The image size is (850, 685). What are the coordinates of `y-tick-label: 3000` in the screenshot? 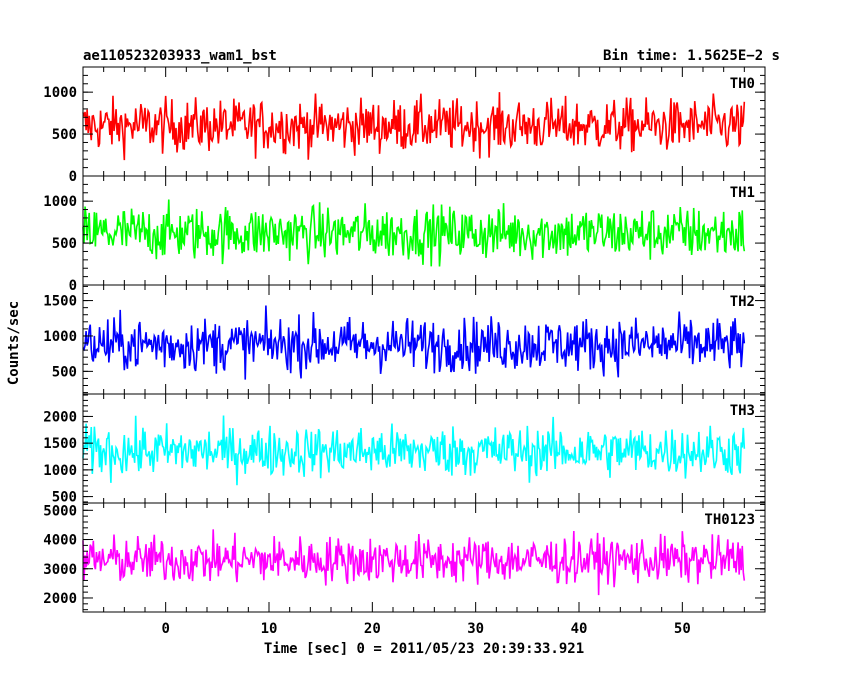 It's located at (60, 570).